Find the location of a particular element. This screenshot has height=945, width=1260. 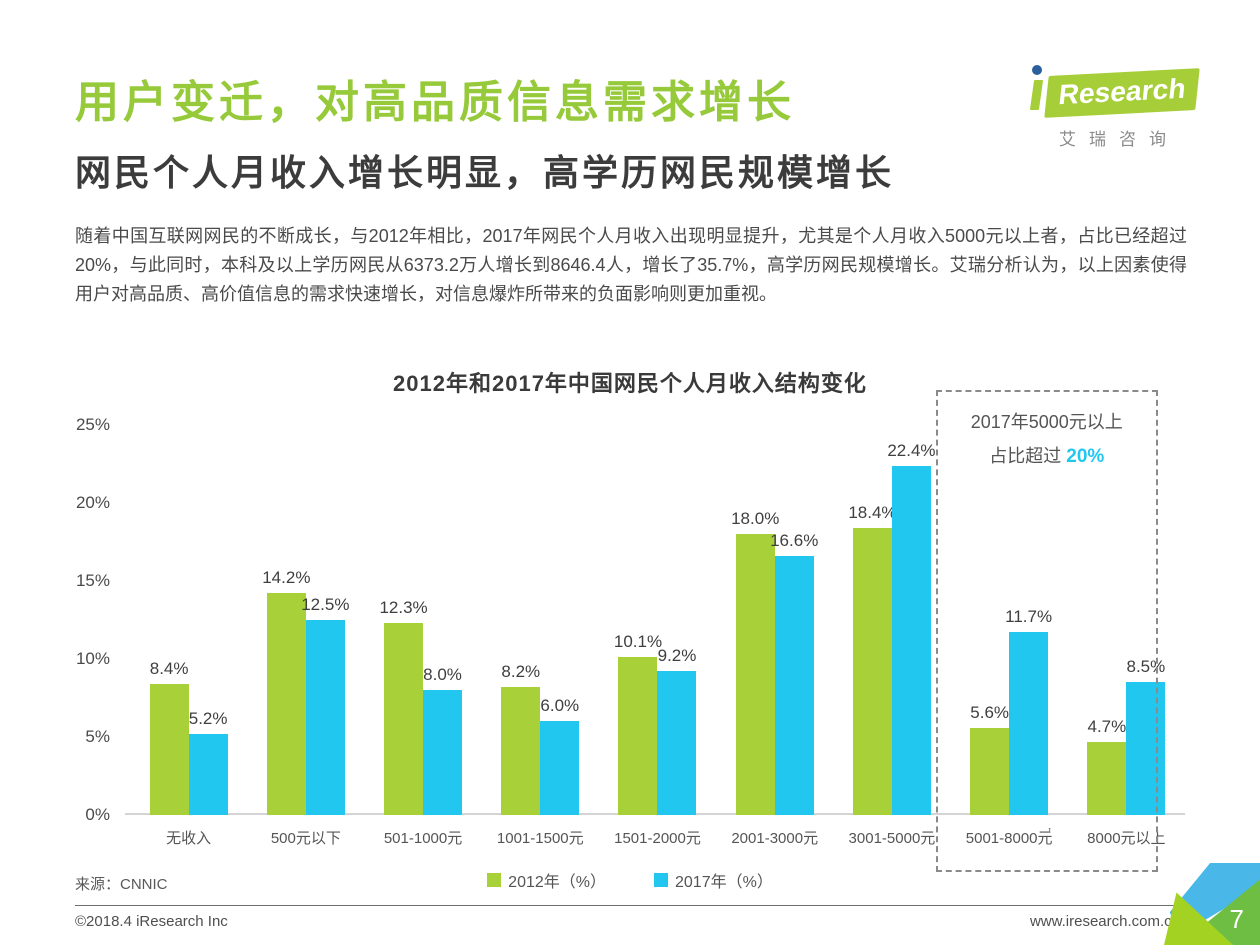

x-axis-label: 501-1000元 is located at coordinates (423, 838).